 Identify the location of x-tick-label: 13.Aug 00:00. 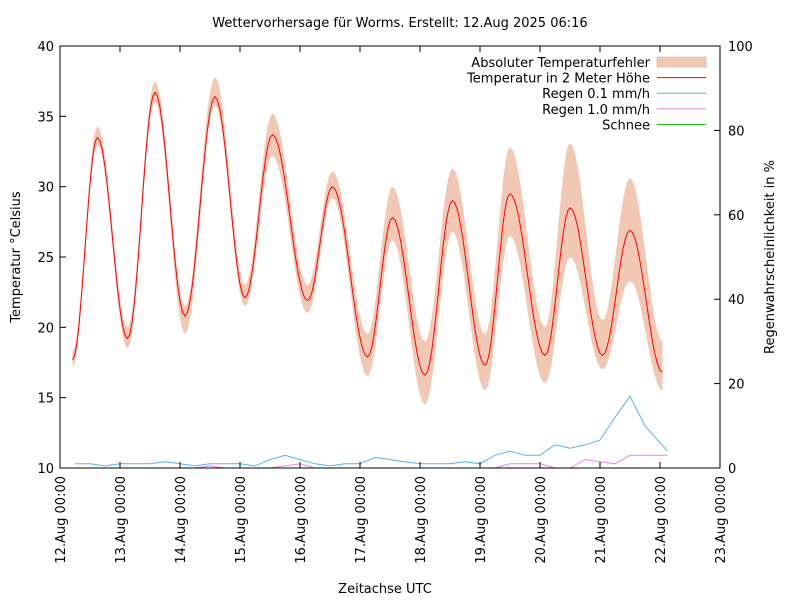
(121, 520).